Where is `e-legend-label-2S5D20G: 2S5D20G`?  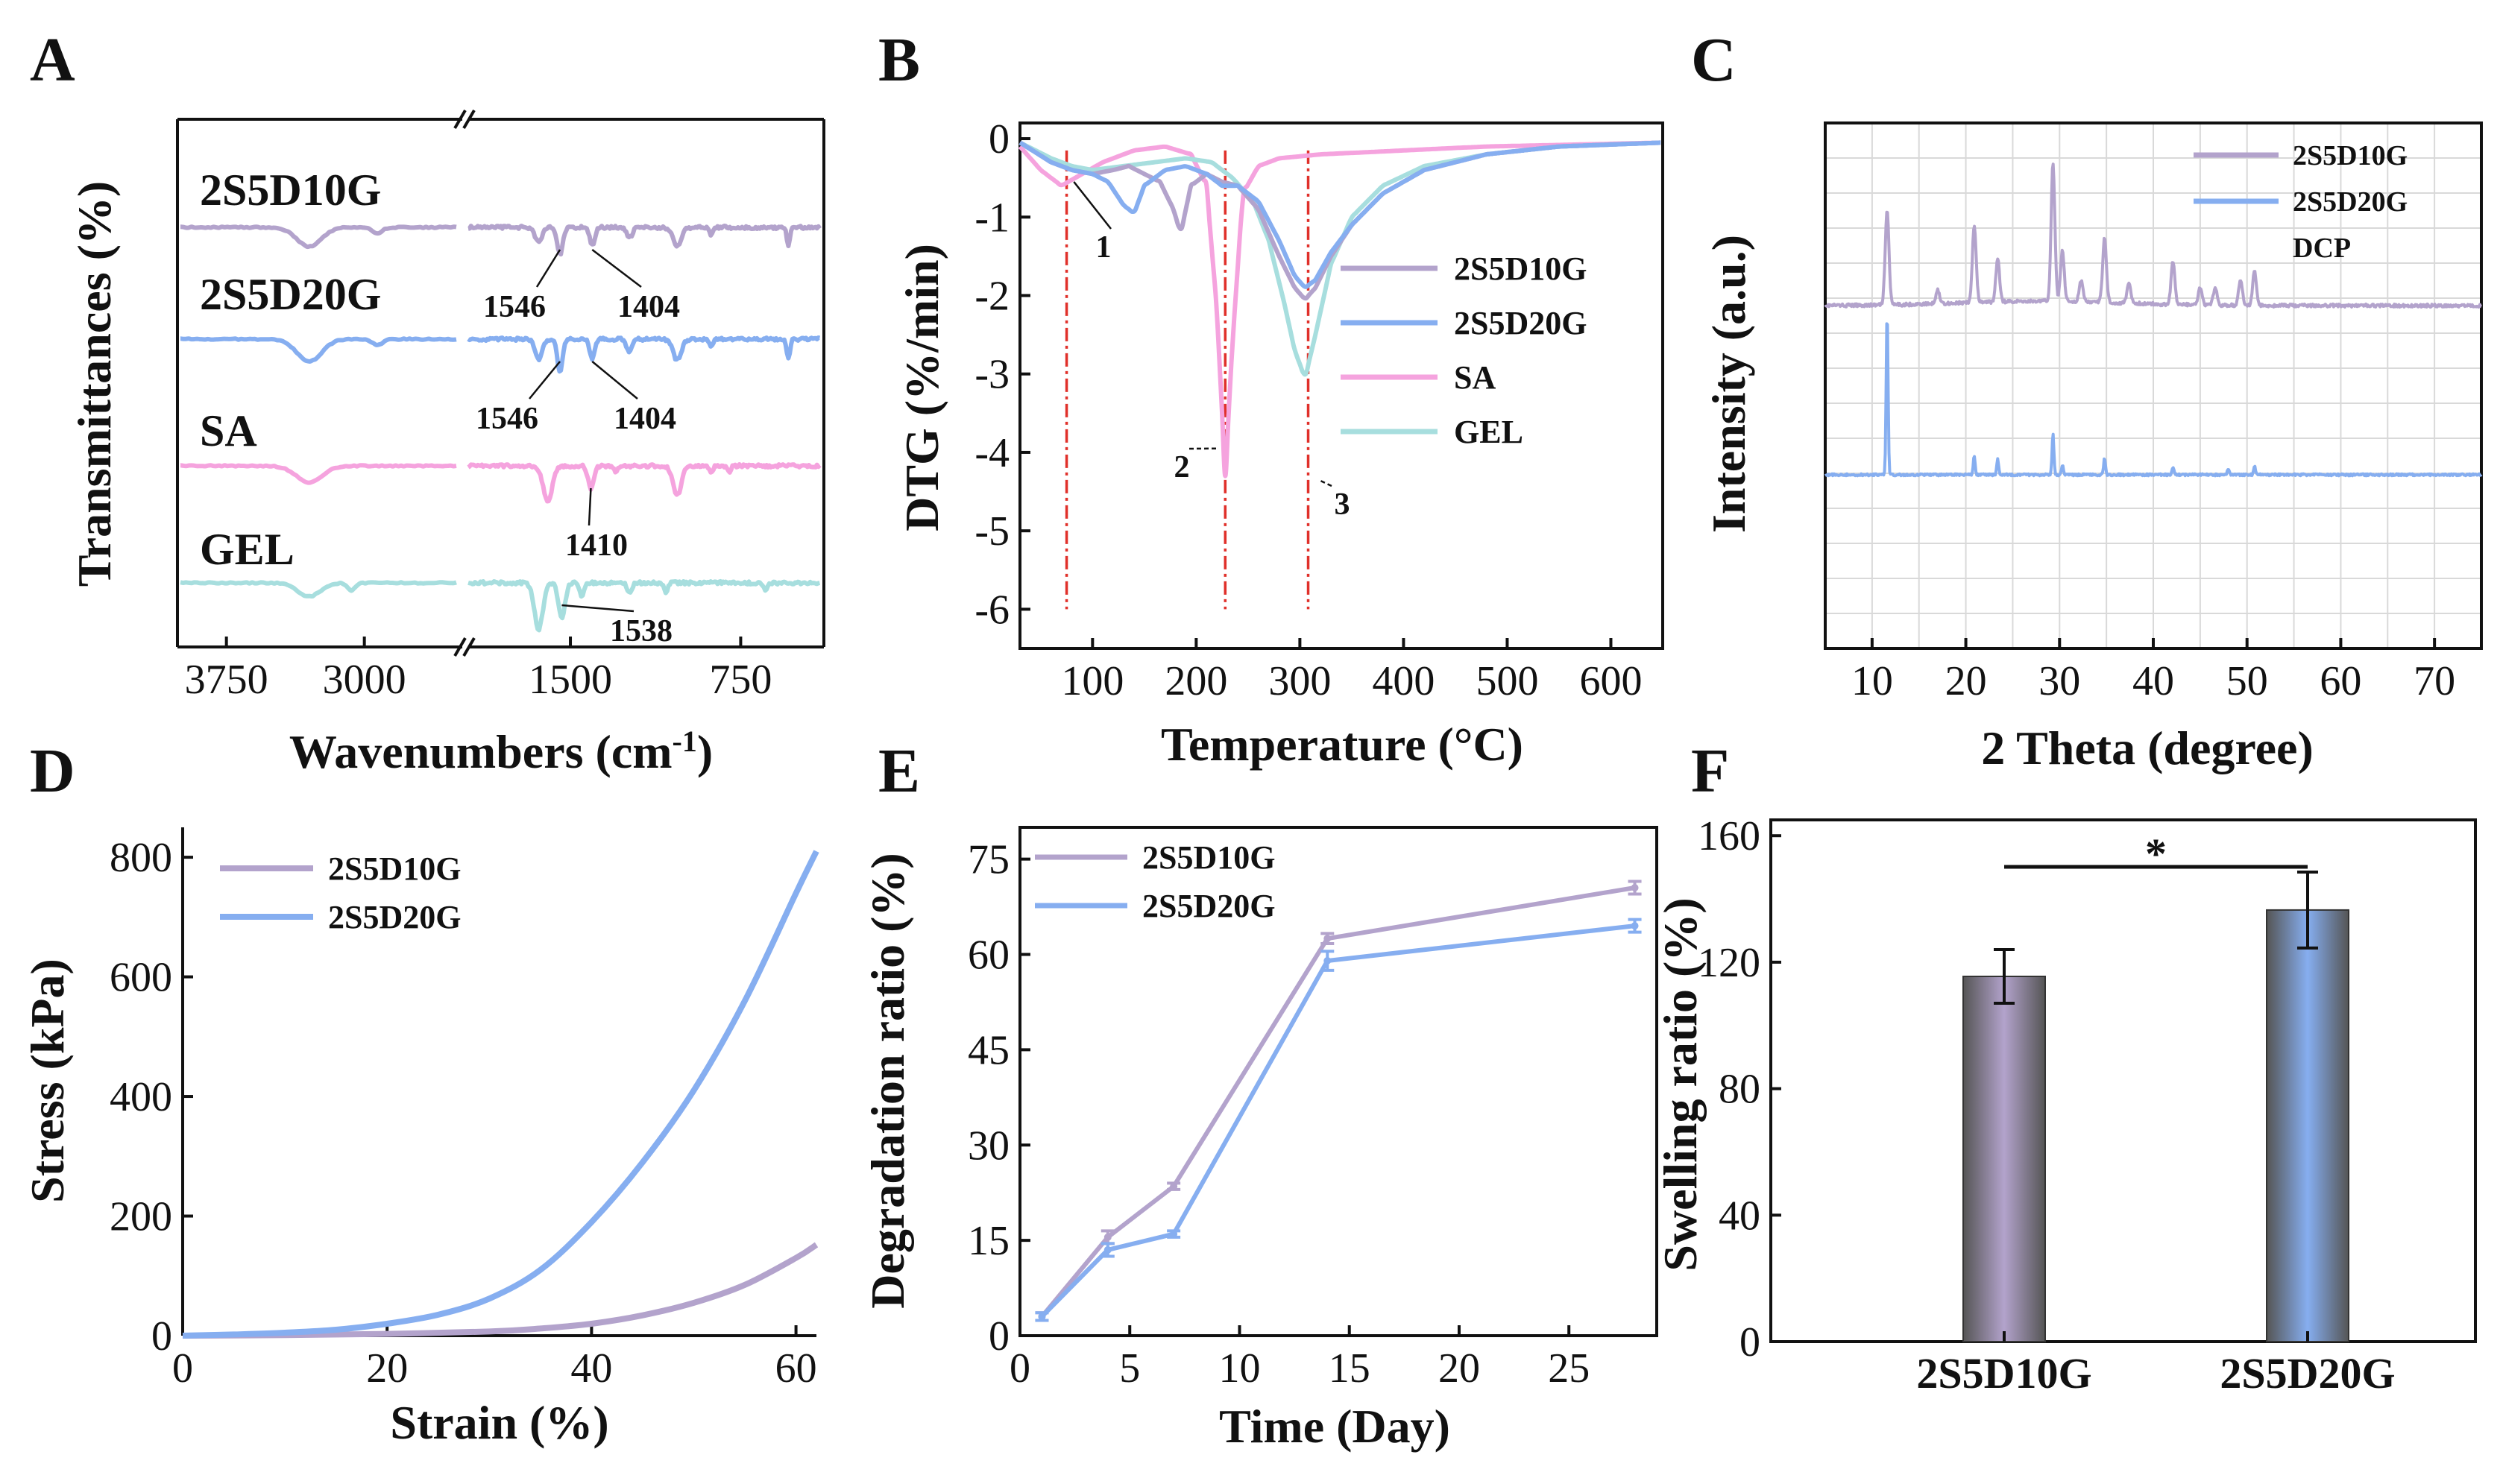
e-legend-label-2S5D20G: 2S5D20G is located at coordinates (1208, 906).